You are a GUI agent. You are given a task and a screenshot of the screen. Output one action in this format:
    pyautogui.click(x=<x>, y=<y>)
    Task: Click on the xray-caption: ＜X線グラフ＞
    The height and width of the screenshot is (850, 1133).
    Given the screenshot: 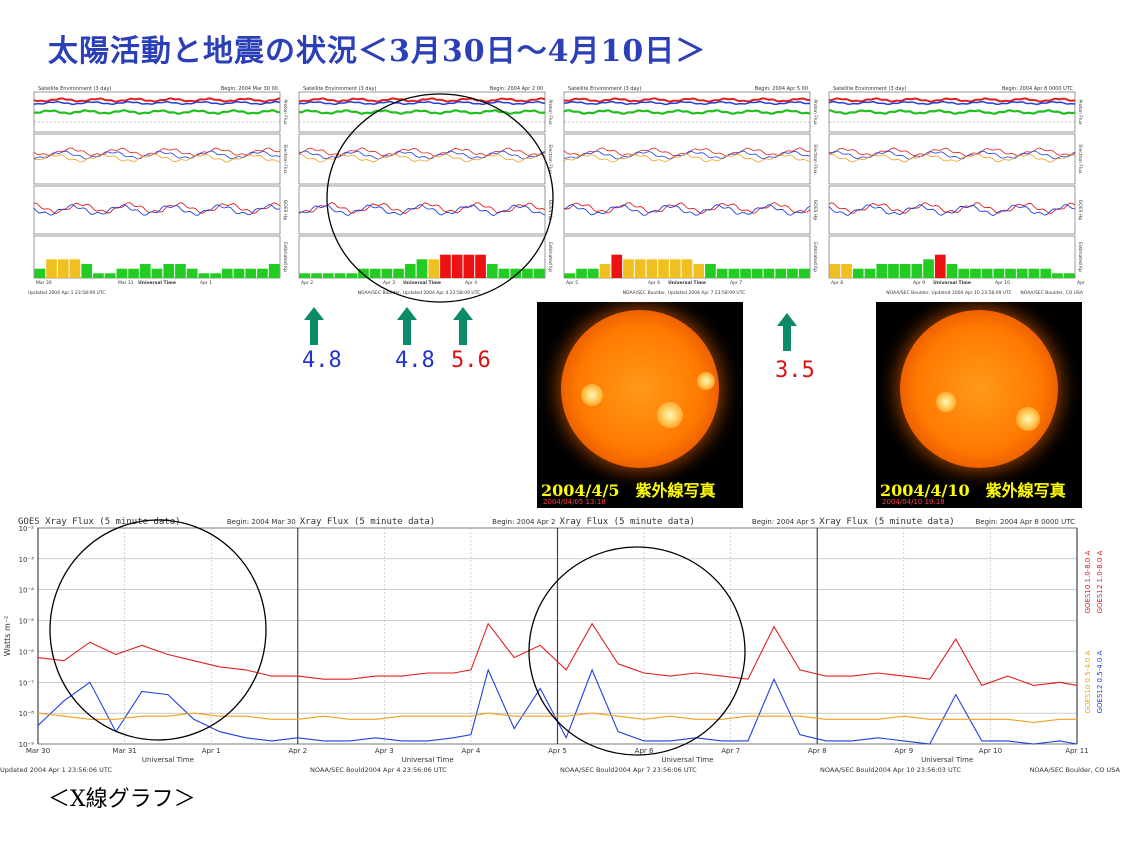 What is the action you would take?
    pyautogui.click(x=122, y=799)
    